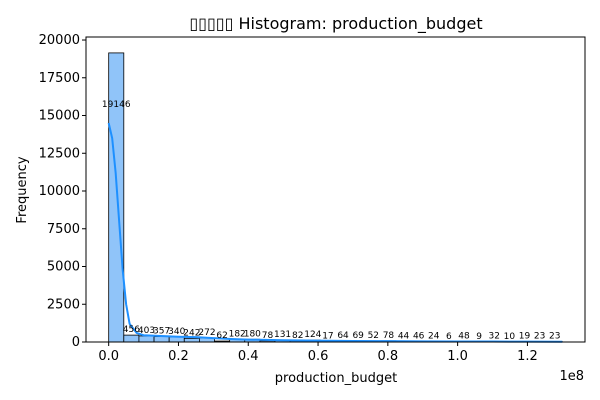 The width and height of the screenshot is (600, 400). Describe the element at coordinates (464, 336) in the screenshot. I see `bar-count-label: 48` at that location.